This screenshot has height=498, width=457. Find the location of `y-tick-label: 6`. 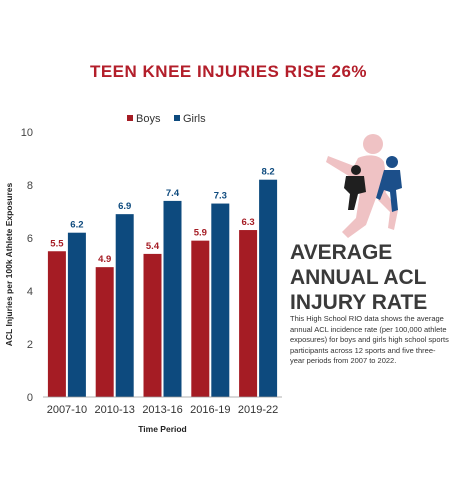

y-tick-label: 6 is located at coordinates (30, 239).